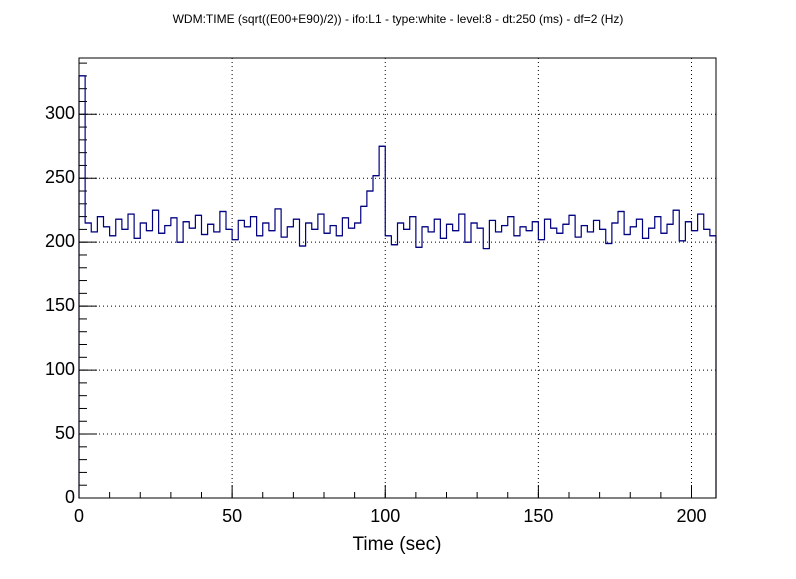 The height and width of the screenshot is (579, 796). Describe the element at coordinates (538, 516) in the screenshot. I see `x-tick-label: 150` at that location.